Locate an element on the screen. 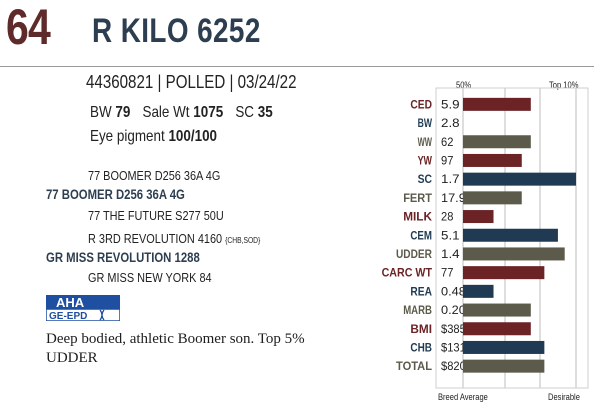  pedigree-dam-sire-suffix: {CHB,SOD} is located at coordinates (243, 240).